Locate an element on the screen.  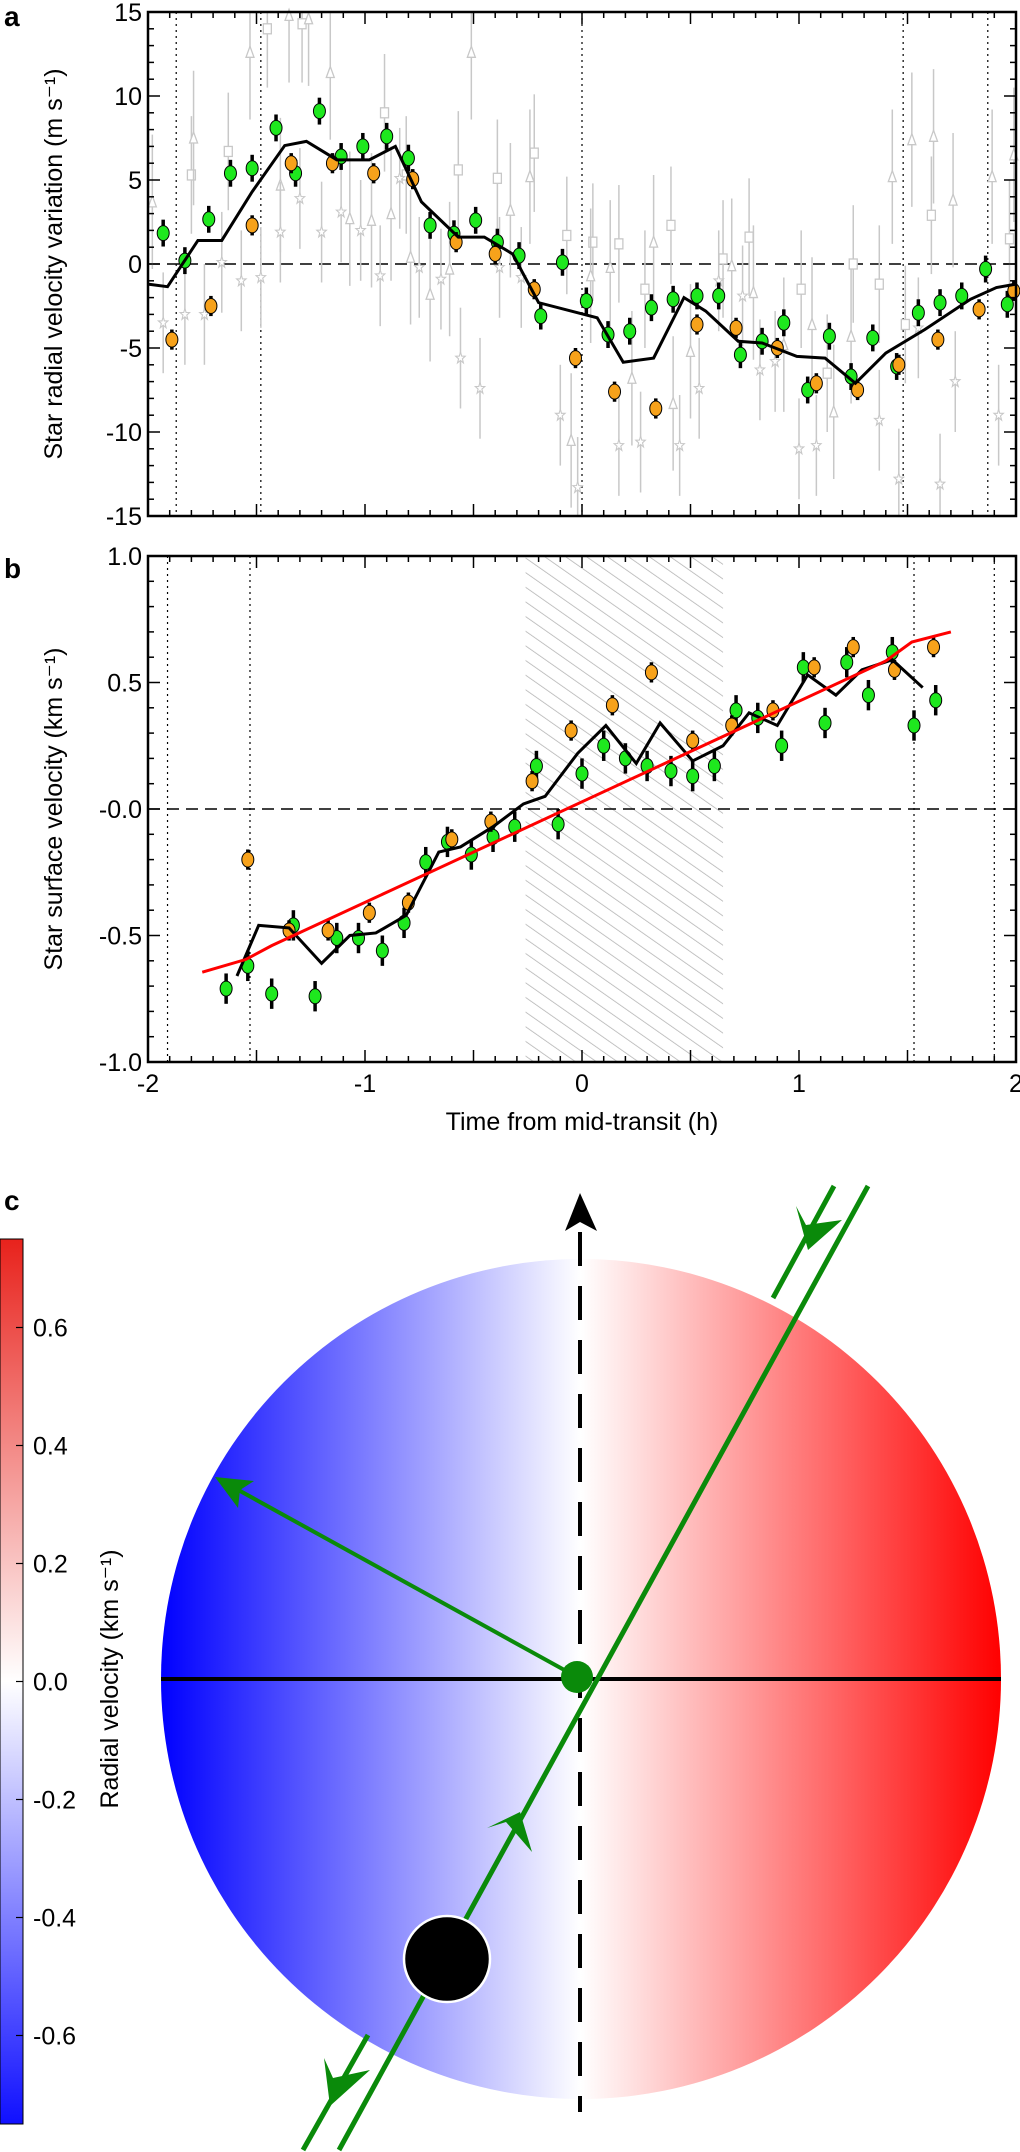
panel-a-label: a is located at coordinates (12, 16).